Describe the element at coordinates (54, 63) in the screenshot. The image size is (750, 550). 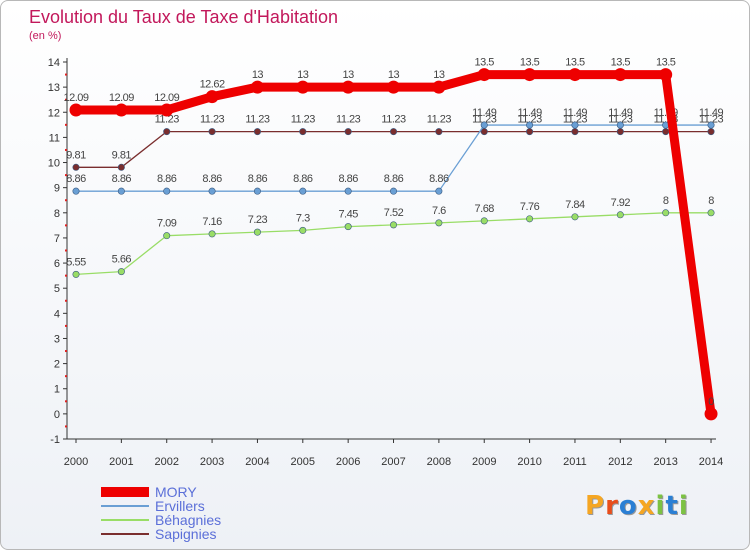
I see `y-tick-label: 14` at that location.